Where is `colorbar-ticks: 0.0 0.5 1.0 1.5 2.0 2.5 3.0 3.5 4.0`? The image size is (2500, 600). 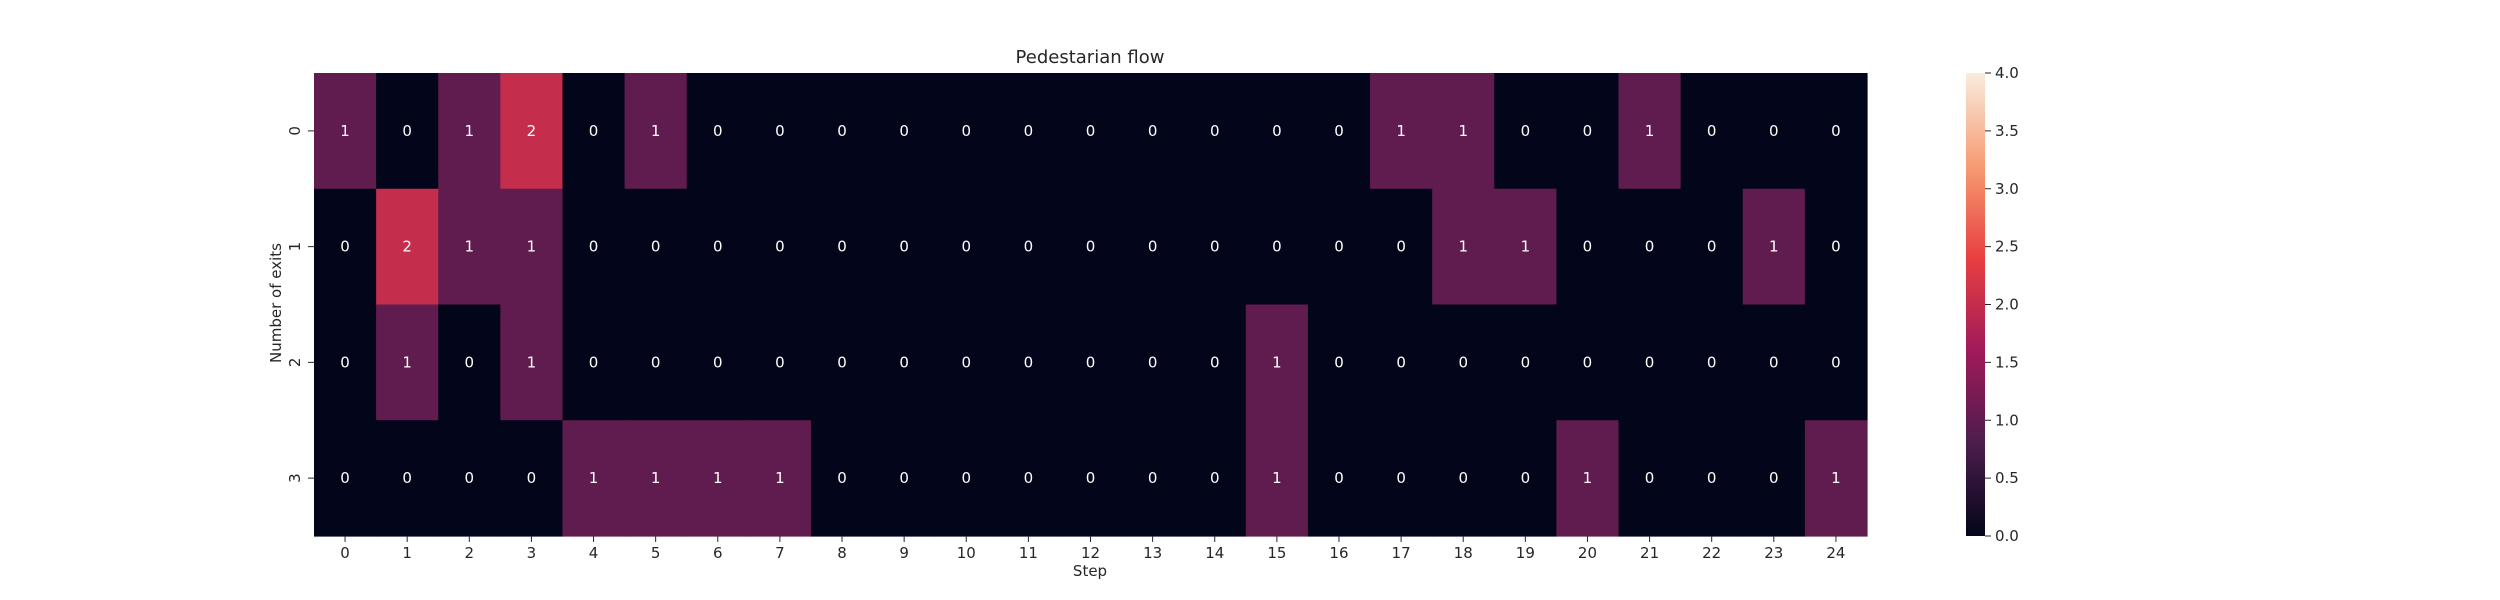 colorbar-ticks: 0.0 0.5 1.0 1.5 2.0 2.5 3.0 3.5 4.0 is located at coordinates (2002, 304).